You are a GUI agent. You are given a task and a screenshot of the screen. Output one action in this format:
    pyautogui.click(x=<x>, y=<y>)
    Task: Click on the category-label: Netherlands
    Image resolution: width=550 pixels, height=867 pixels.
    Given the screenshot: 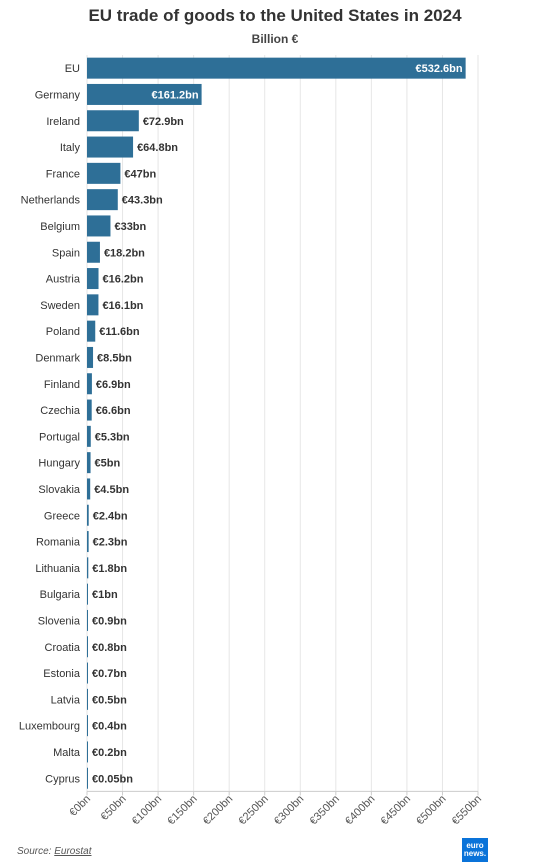 What is the action you would take?
    pyautogui.click(x=51, y=201)
    